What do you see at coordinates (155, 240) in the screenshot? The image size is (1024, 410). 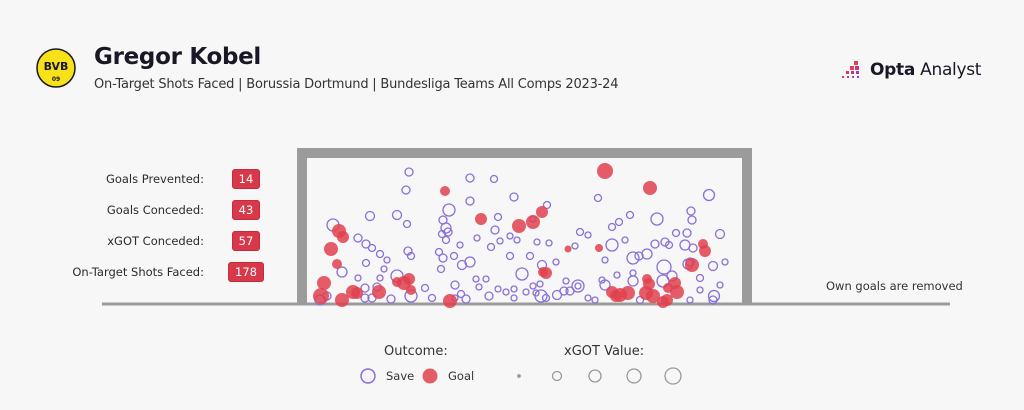 I see `stat-label: xGOT Conceded:` at bounding box center [155, 240].